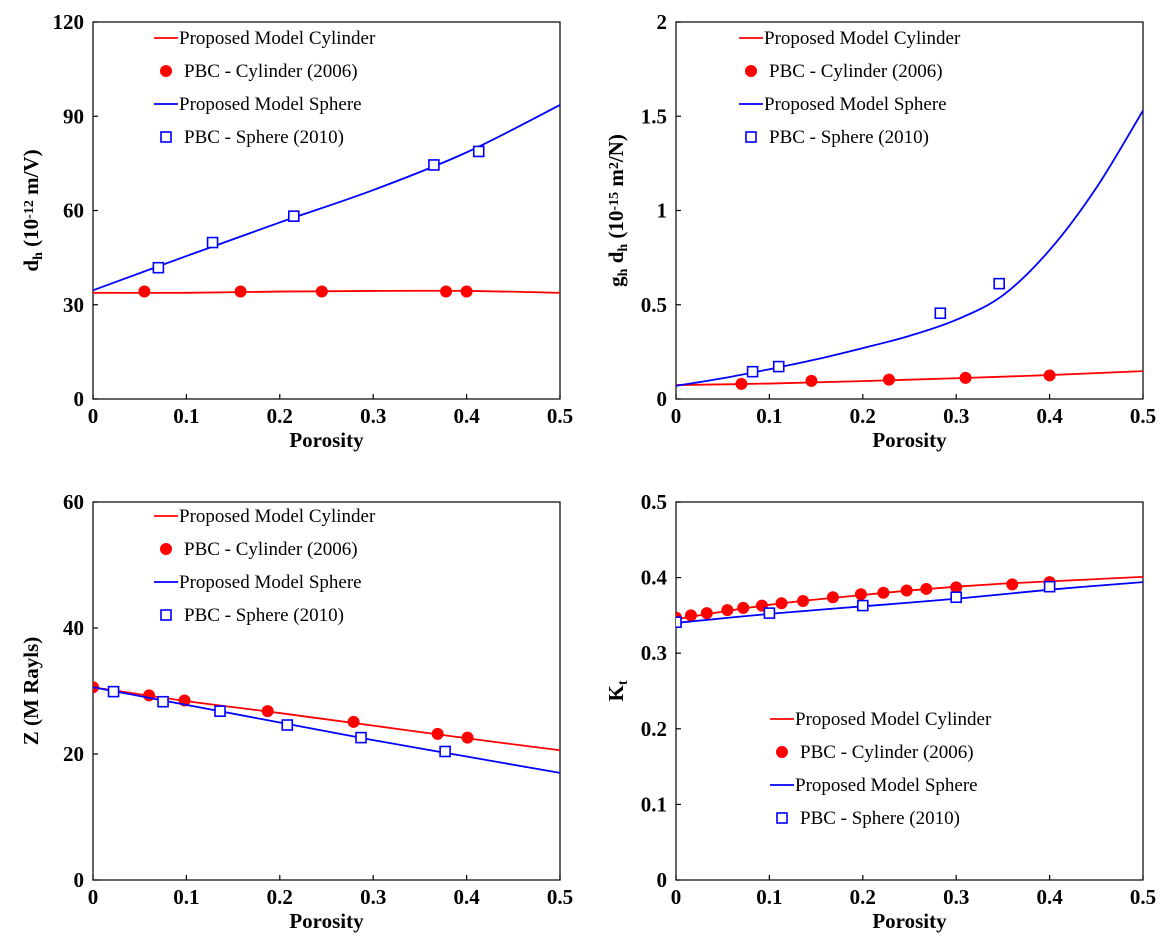  I want to click on y-tick-label: 90, so click(73, 116).